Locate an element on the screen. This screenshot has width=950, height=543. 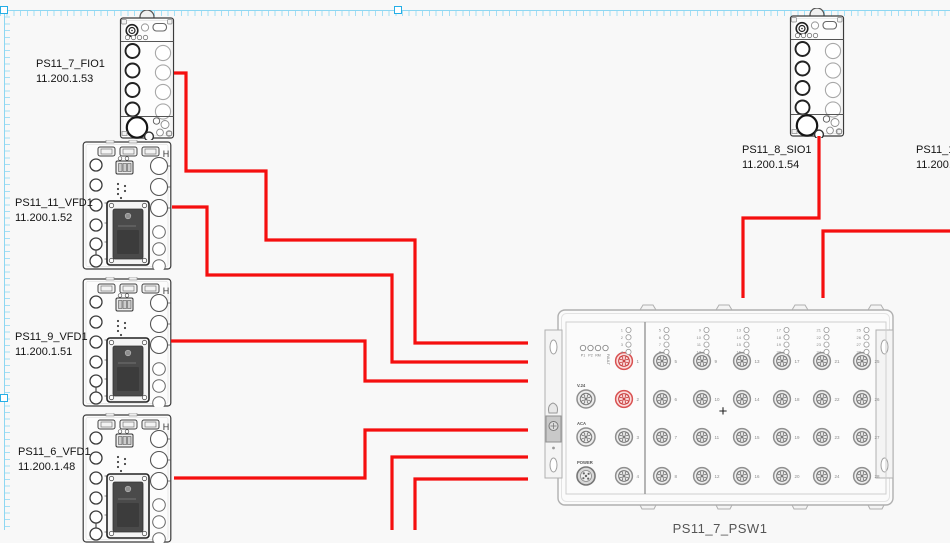
svg-text: 2 is located at coordinates (622, 337).